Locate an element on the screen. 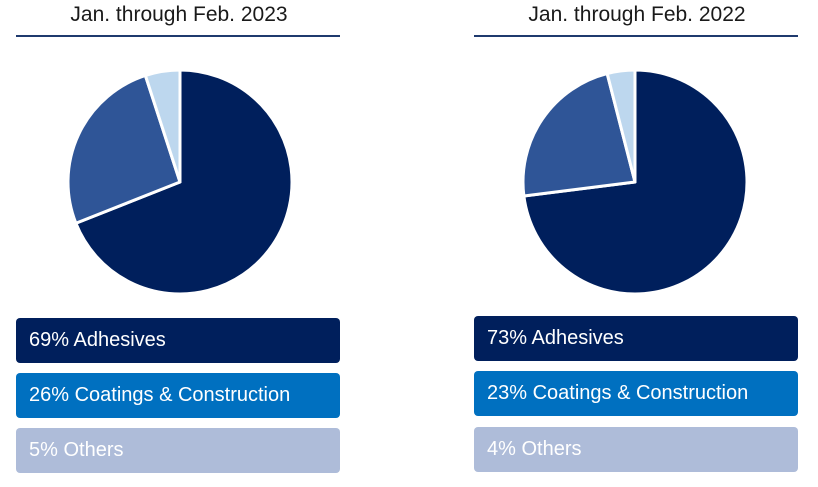 The height and width of the screenshot is (487, 818). pie-chart-2022 is located at coordinates (635, 182).